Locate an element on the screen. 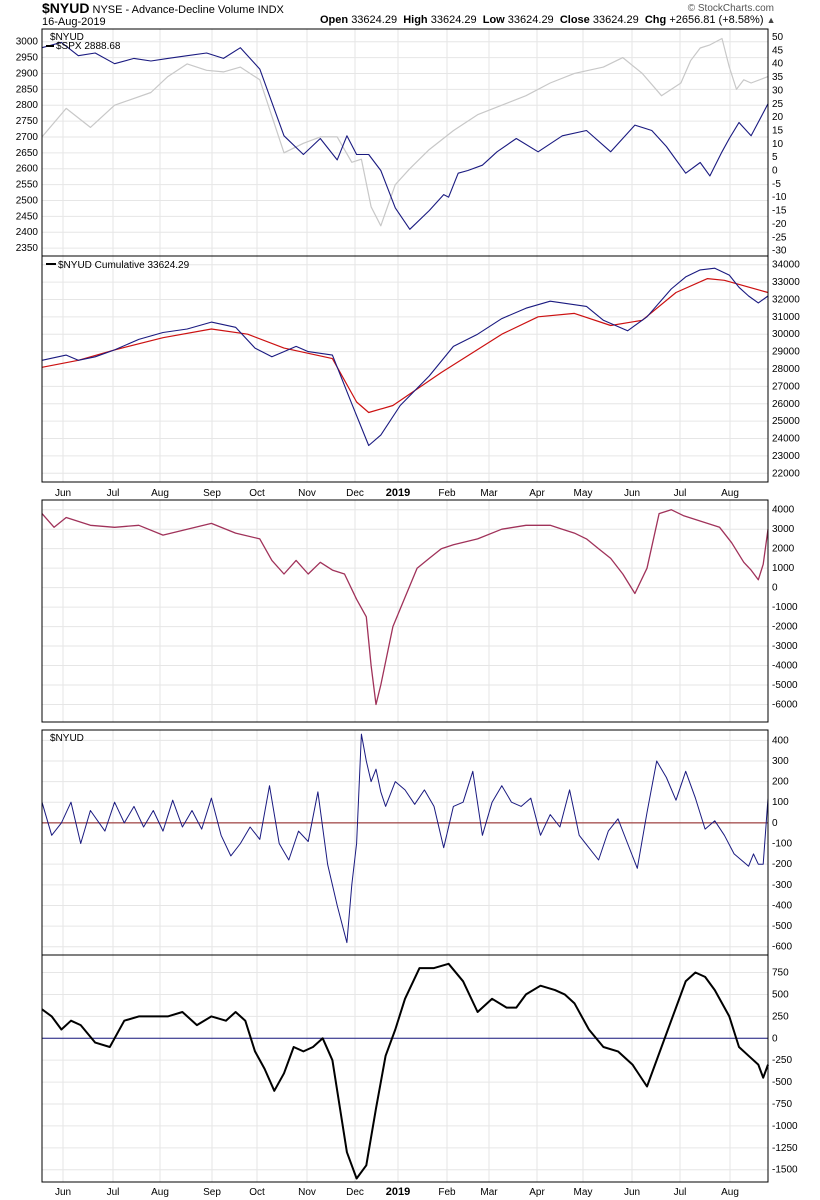  spx-line is located at coordinates (405, 132).